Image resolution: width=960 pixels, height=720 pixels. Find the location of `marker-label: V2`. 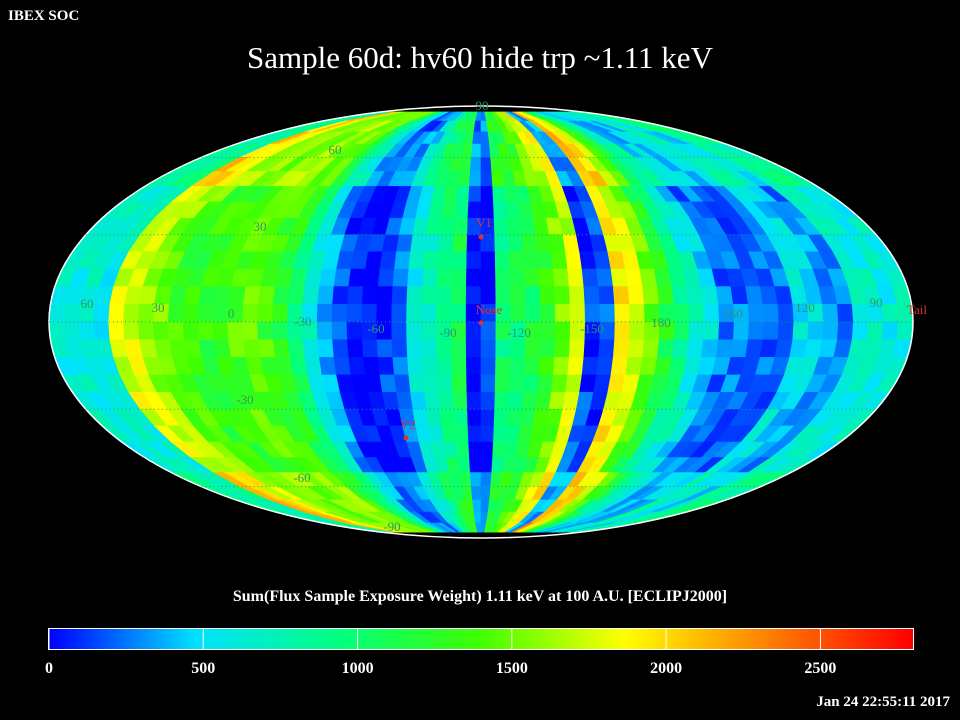

marker-label: V2 is located at coordinates (408, 424).